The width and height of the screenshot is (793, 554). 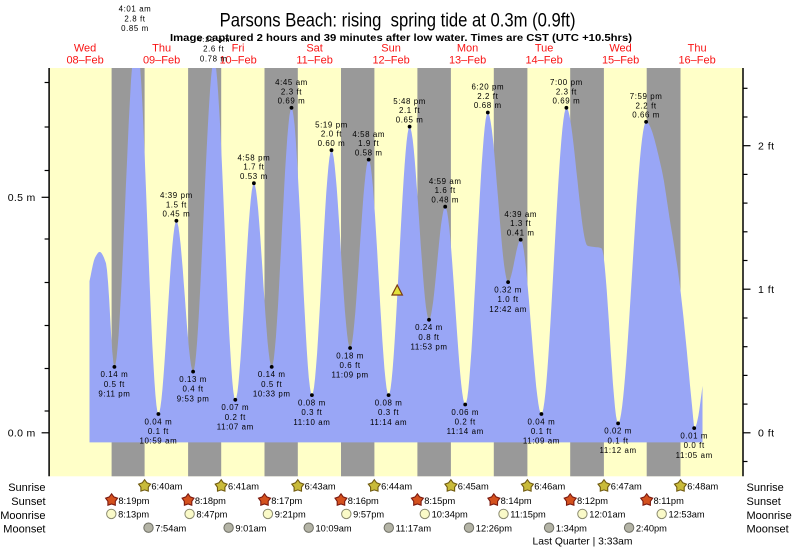 I want to click on svg-text: 9:01am, so click(x=250, y=528).